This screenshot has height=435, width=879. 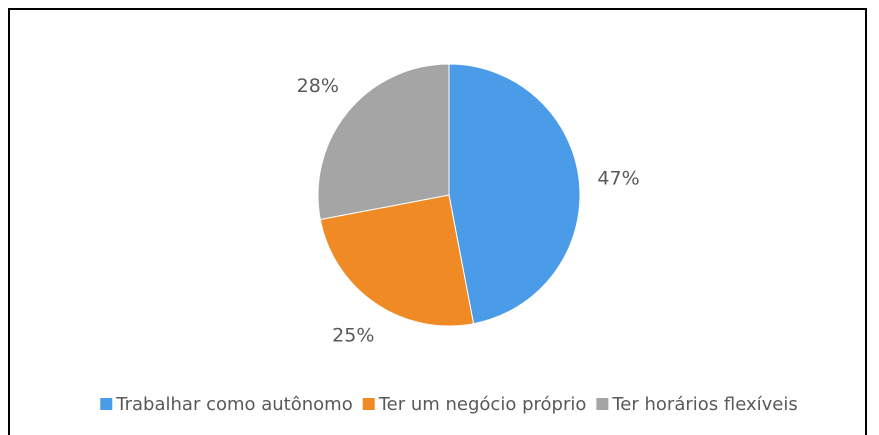 What do you see at coordinates (618, 178) in the screenshot?
I see `data-label: 47%` at bounding box center [618, 178].